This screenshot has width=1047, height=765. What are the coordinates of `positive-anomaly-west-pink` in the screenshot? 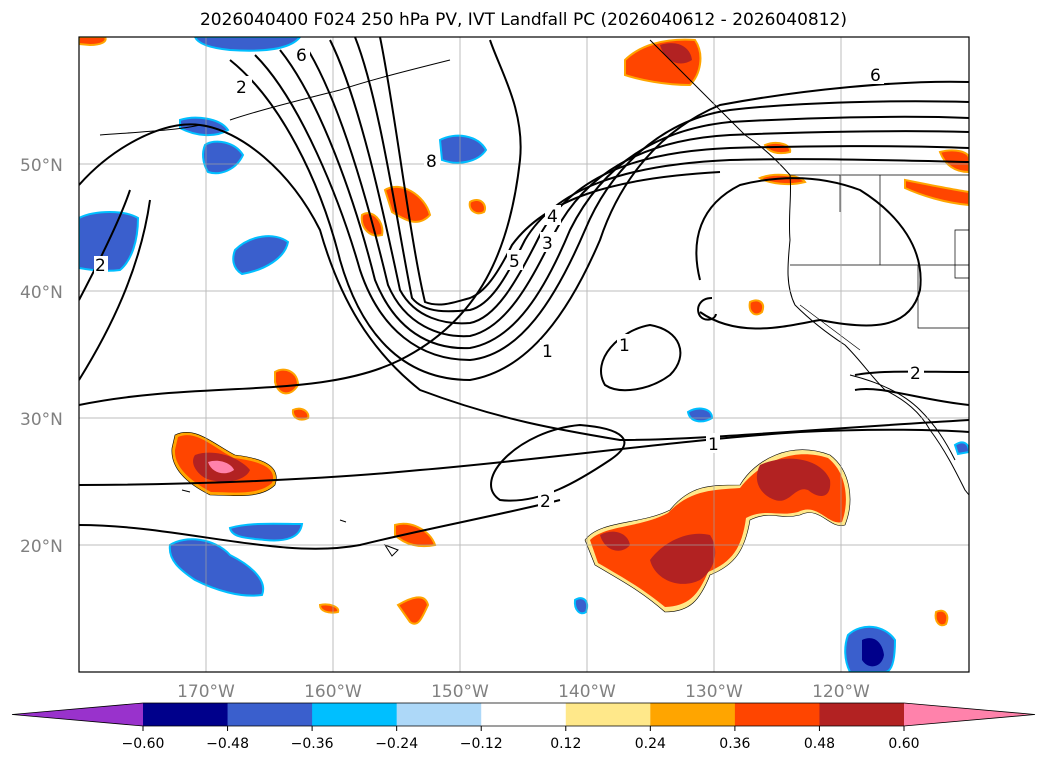 It's located at (221, 467).